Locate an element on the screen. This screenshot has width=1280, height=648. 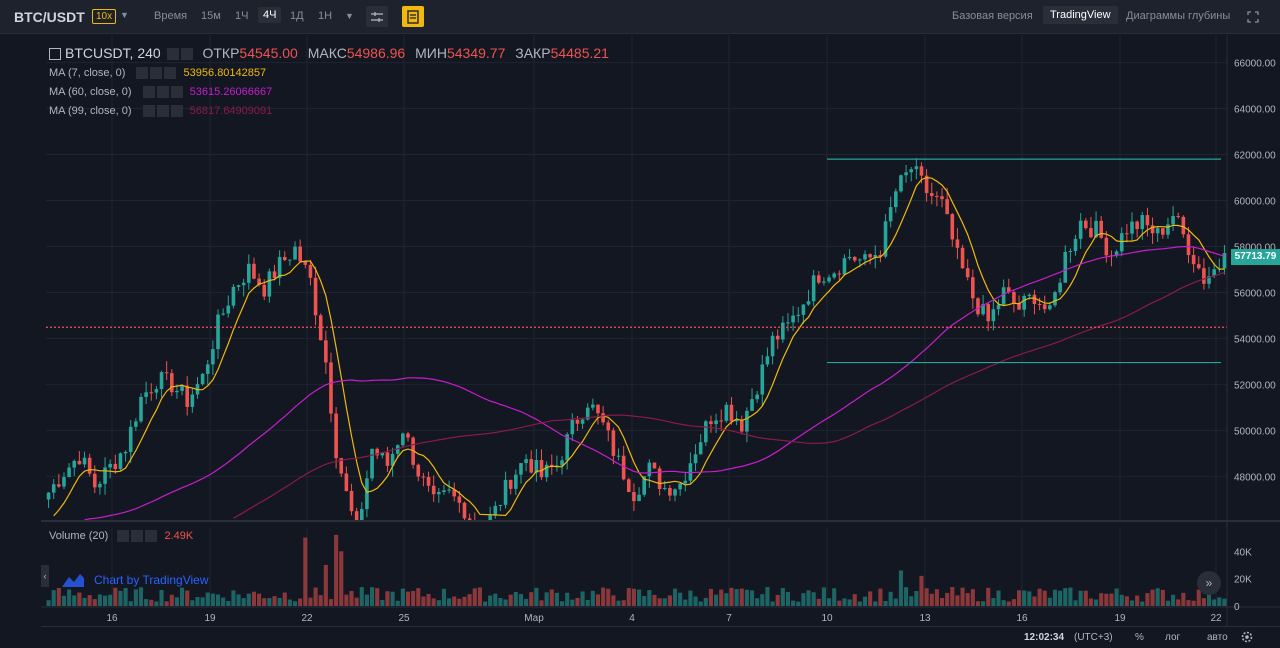
depth-chart-link: Диаграммы глубины is located at coordinates (1178, 16).